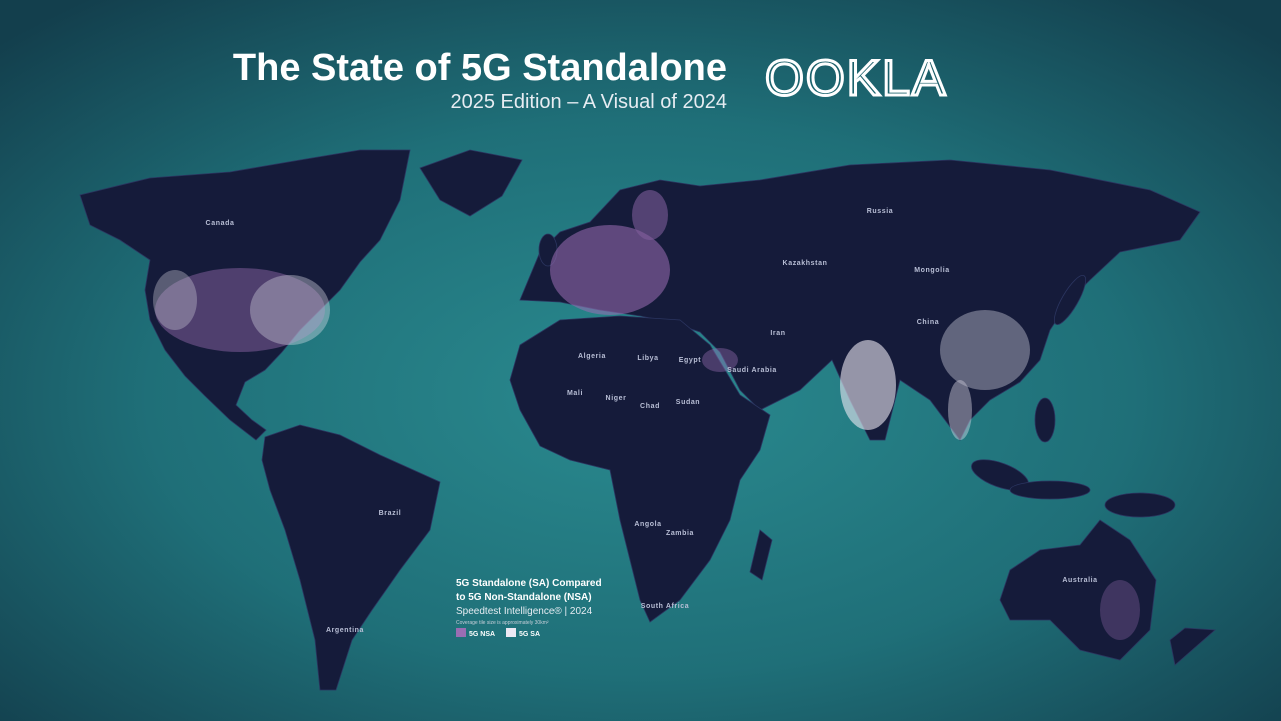 The height and width of the screenshot is (721, 1281). What do you see at coordinates (588, 102) in the screenshot?
I see `subtitle: 2025 Edition – A Visual of 2024` at bounding box center [588, 102].